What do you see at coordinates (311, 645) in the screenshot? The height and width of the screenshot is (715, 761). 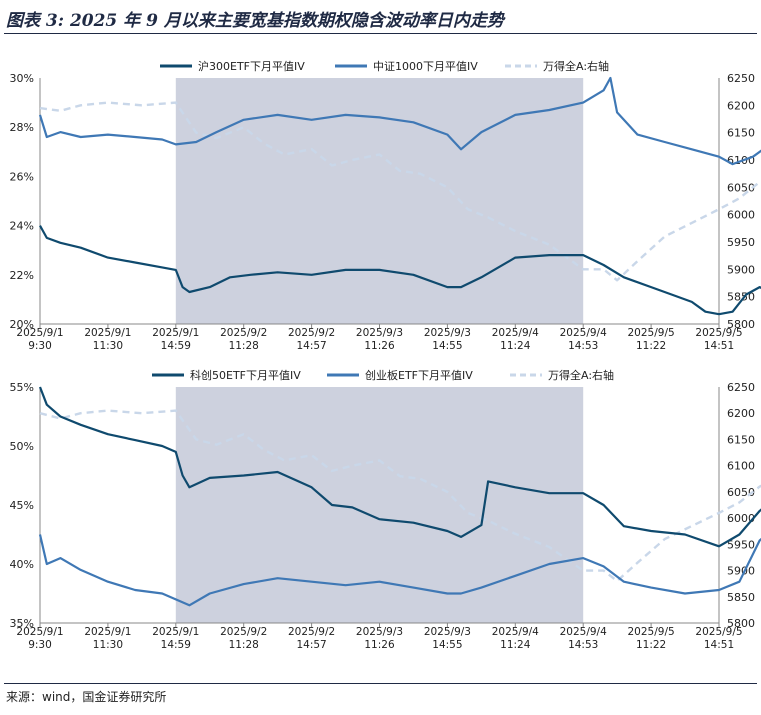 I see `x-tick-label-line: 14:57` at bounding box center [311, 645].